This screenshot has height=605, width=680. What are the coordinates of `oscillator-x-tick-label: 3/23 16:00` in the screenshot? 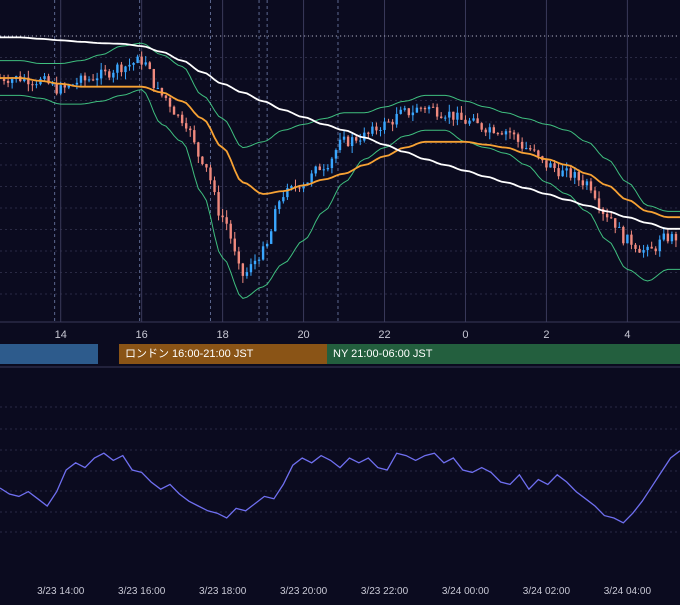 It's located at (142, 591).